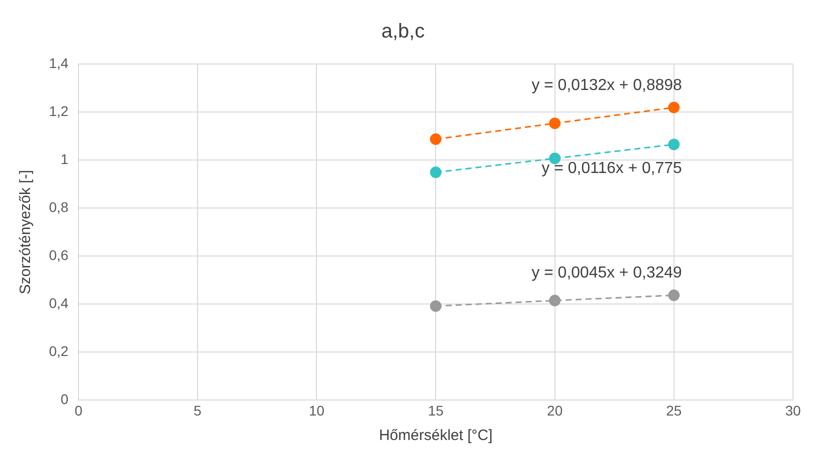 Image resolution: width=821 pixels, height=457 pixels. What do you see at coordinates (555, 410) in the screenshot?
I see `x-tick-label: 20` at bounding box center [555, 410].